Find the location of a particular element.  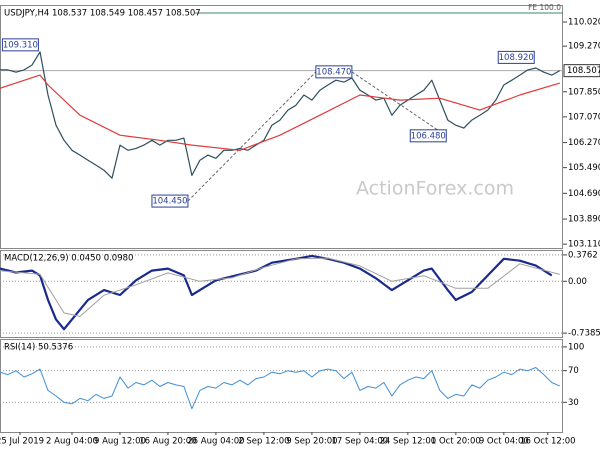

x-tick-label: 2 Aug 04:00 is located at coordinates (72, 442).